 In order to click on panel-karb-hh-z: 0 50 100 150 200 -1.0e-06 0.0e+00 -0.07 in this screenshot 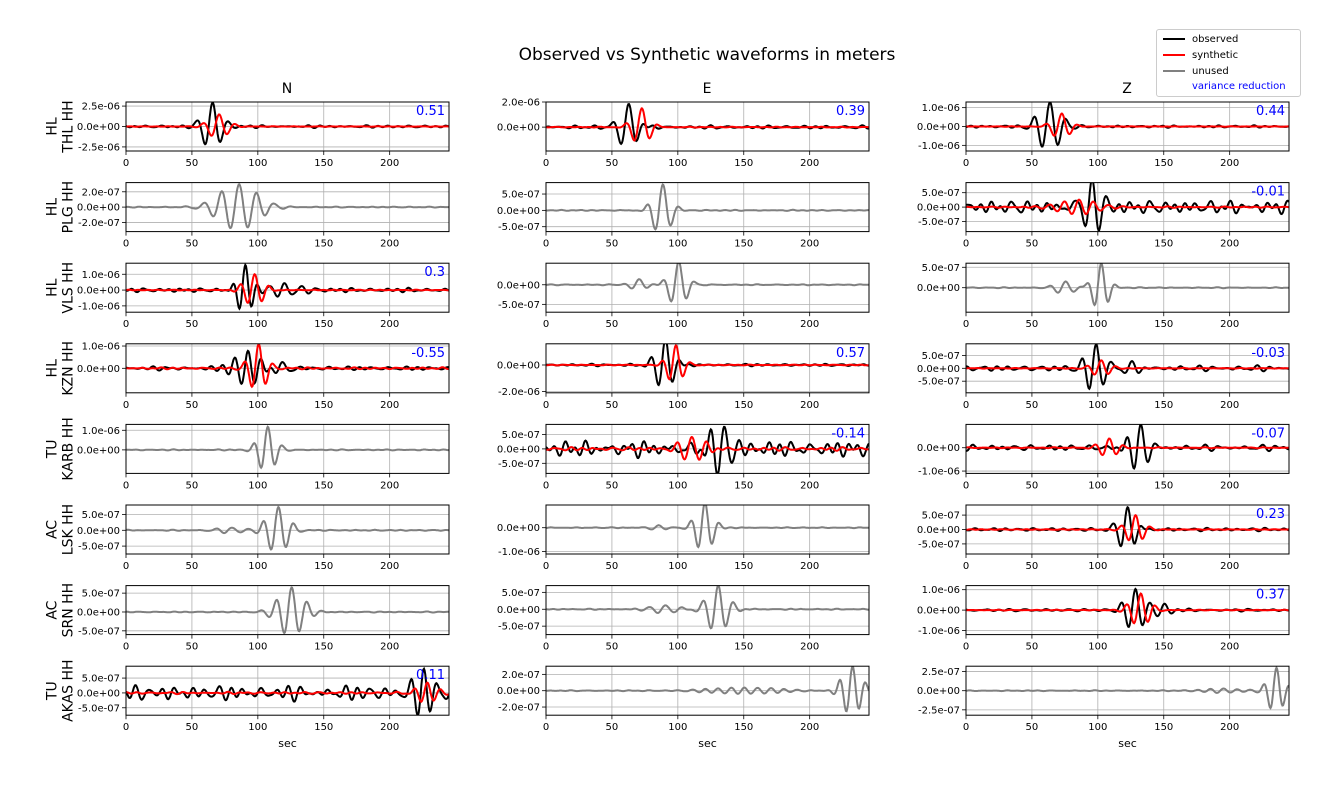, I will do `click(1103, 457)`.